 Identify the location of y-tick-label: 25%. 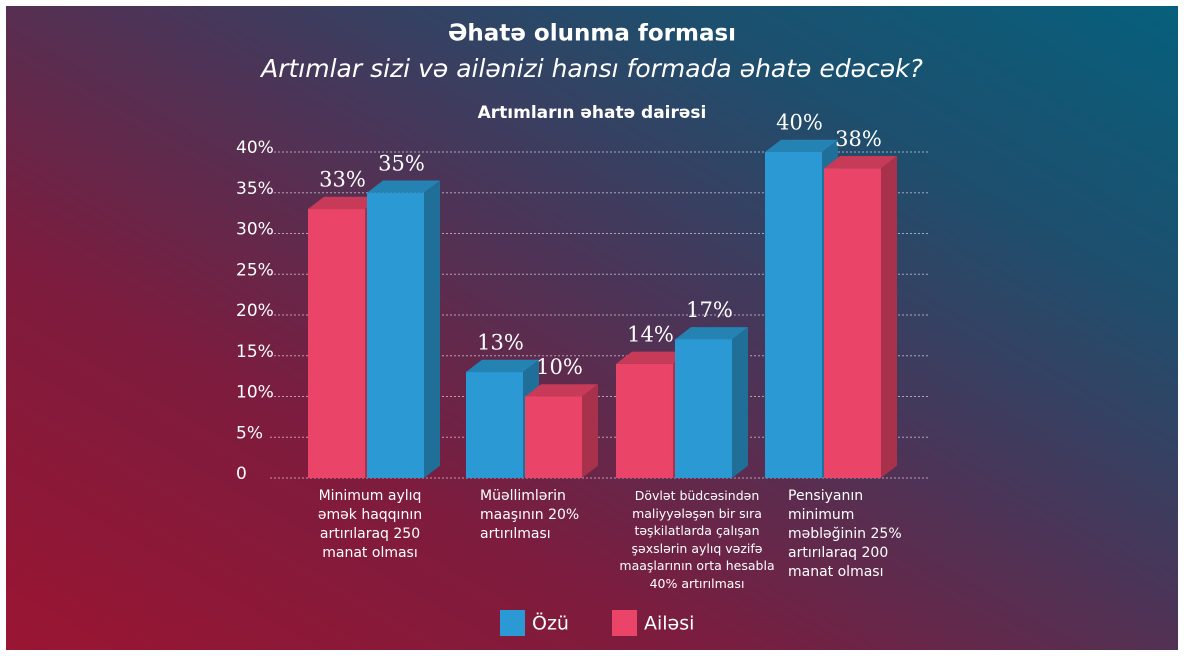
(255, 270).